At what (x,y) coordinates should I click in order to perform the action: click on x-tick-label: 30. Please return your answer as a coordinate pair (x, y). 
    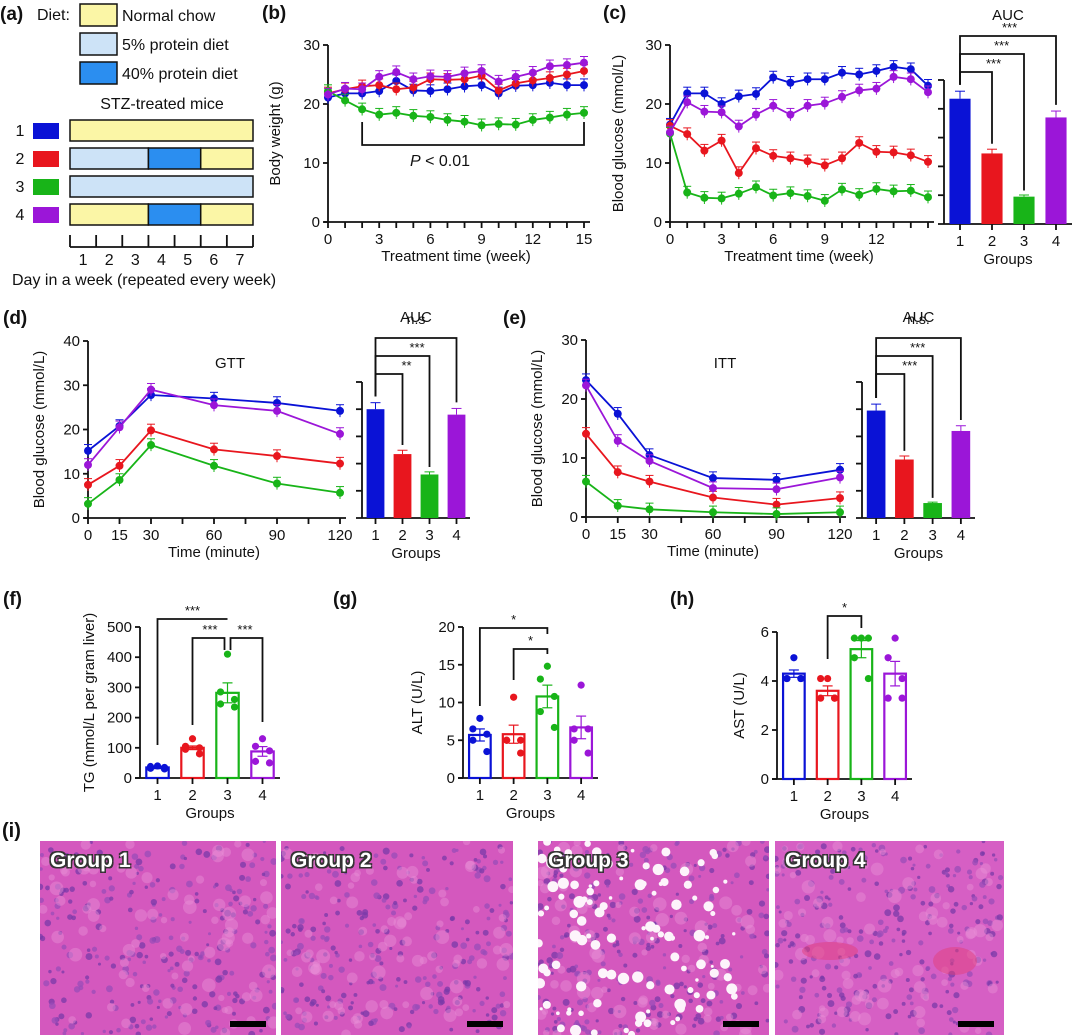
    Looking at the image, I should click on (649, 534).